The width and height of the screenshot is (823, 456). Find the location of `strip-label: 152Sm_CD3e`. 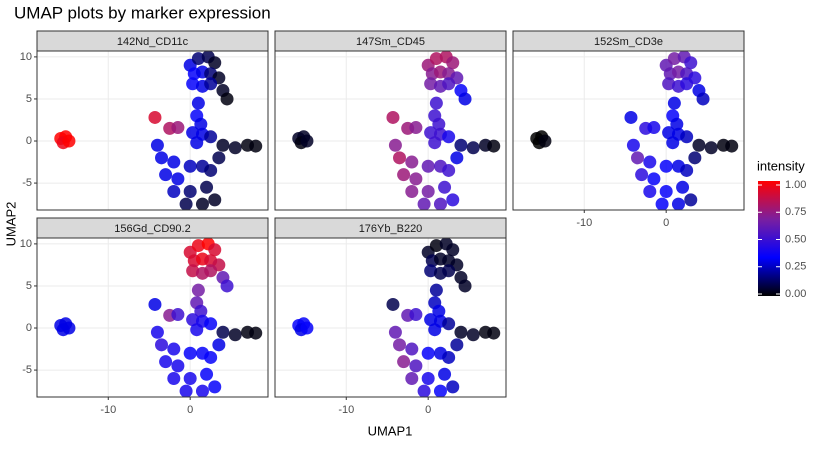

strip-label: 152Sm_CD3e is located at coordinates (628, 42).